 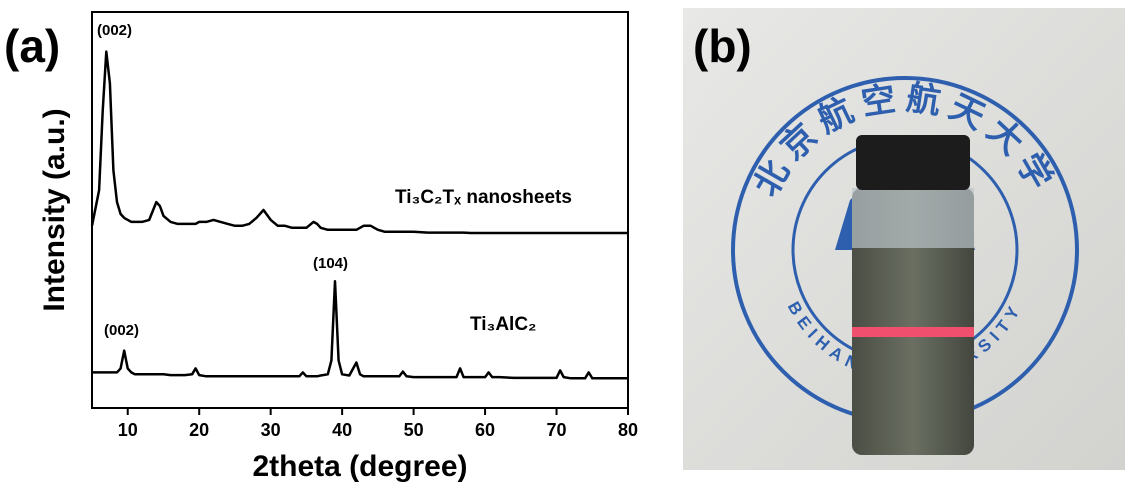 What do you see at coordinates (359, 466) in the screenshot?
I see `x-axis-label: 2theta (degree)` at bounding box center [359, 466].